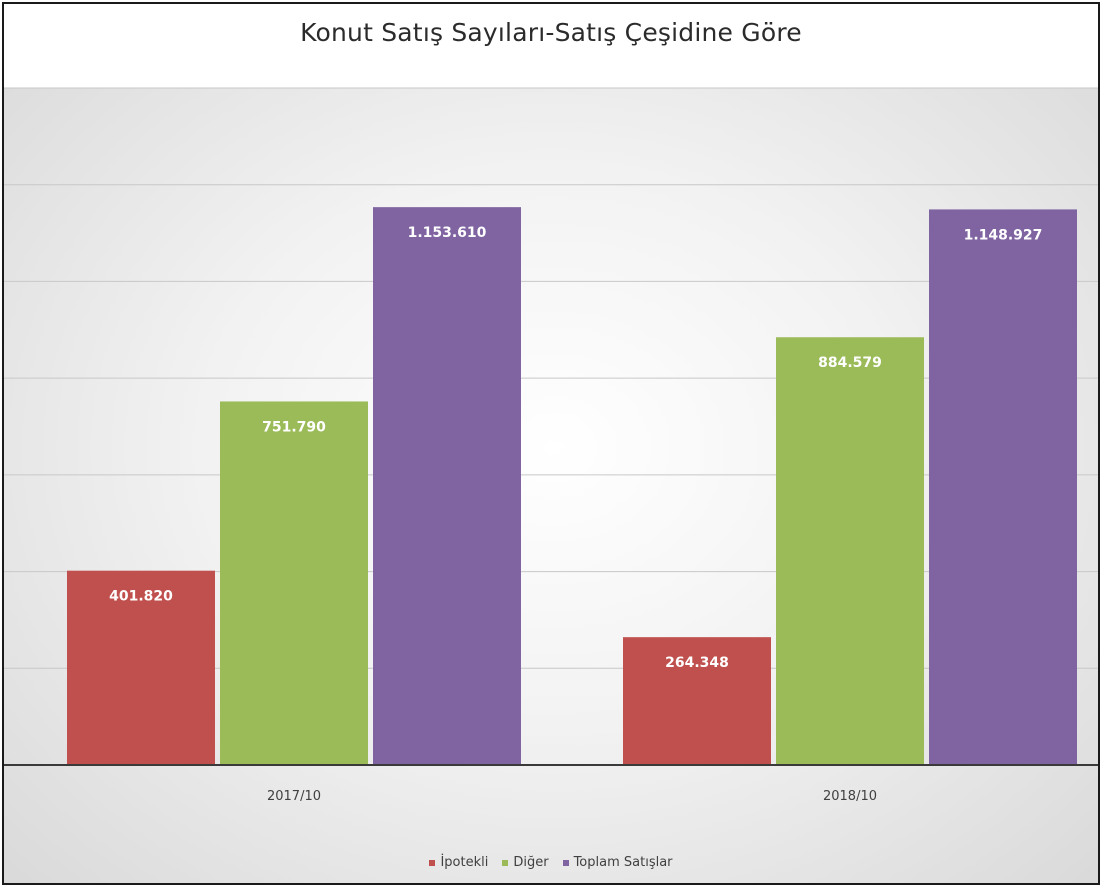 The image size is (1104, 889). What do you see at coordinates (294, 796) in the screenshot?
I see `x-tick-label: 2017/10` at bounding box center [294, 796].